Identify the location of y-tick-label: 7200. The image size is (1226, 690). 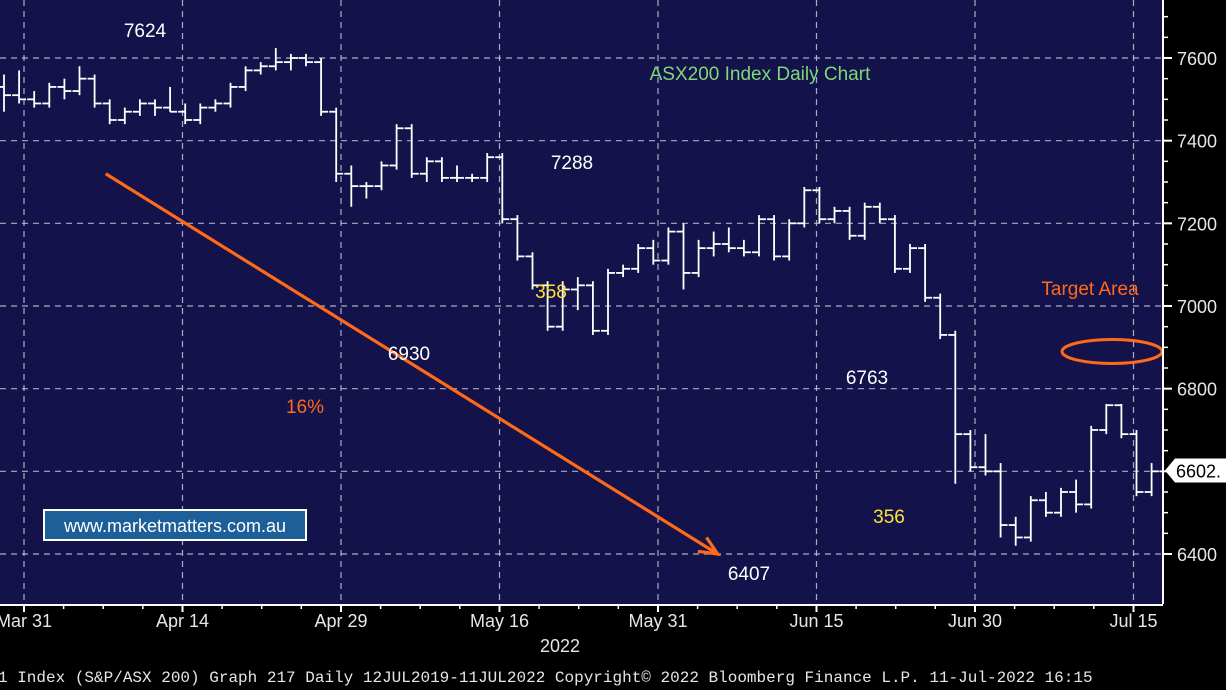
(1197, 224).